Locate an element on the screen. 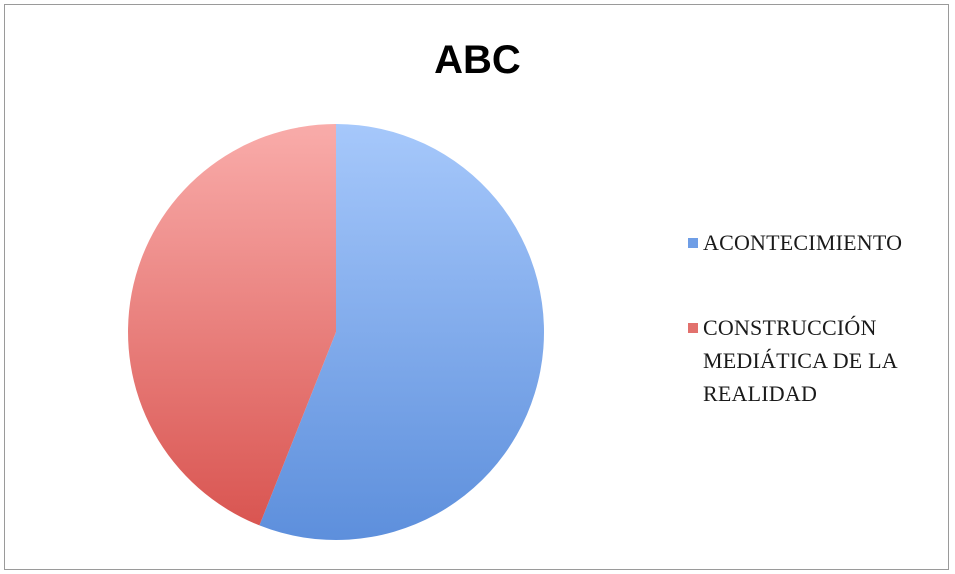 The width and height of the screenshot is (955, 574). legend-label-construccion: CONSTRUCCIÓN MEDIÁTICA DE LA REALIDAD is located at coordinates (800, 360).